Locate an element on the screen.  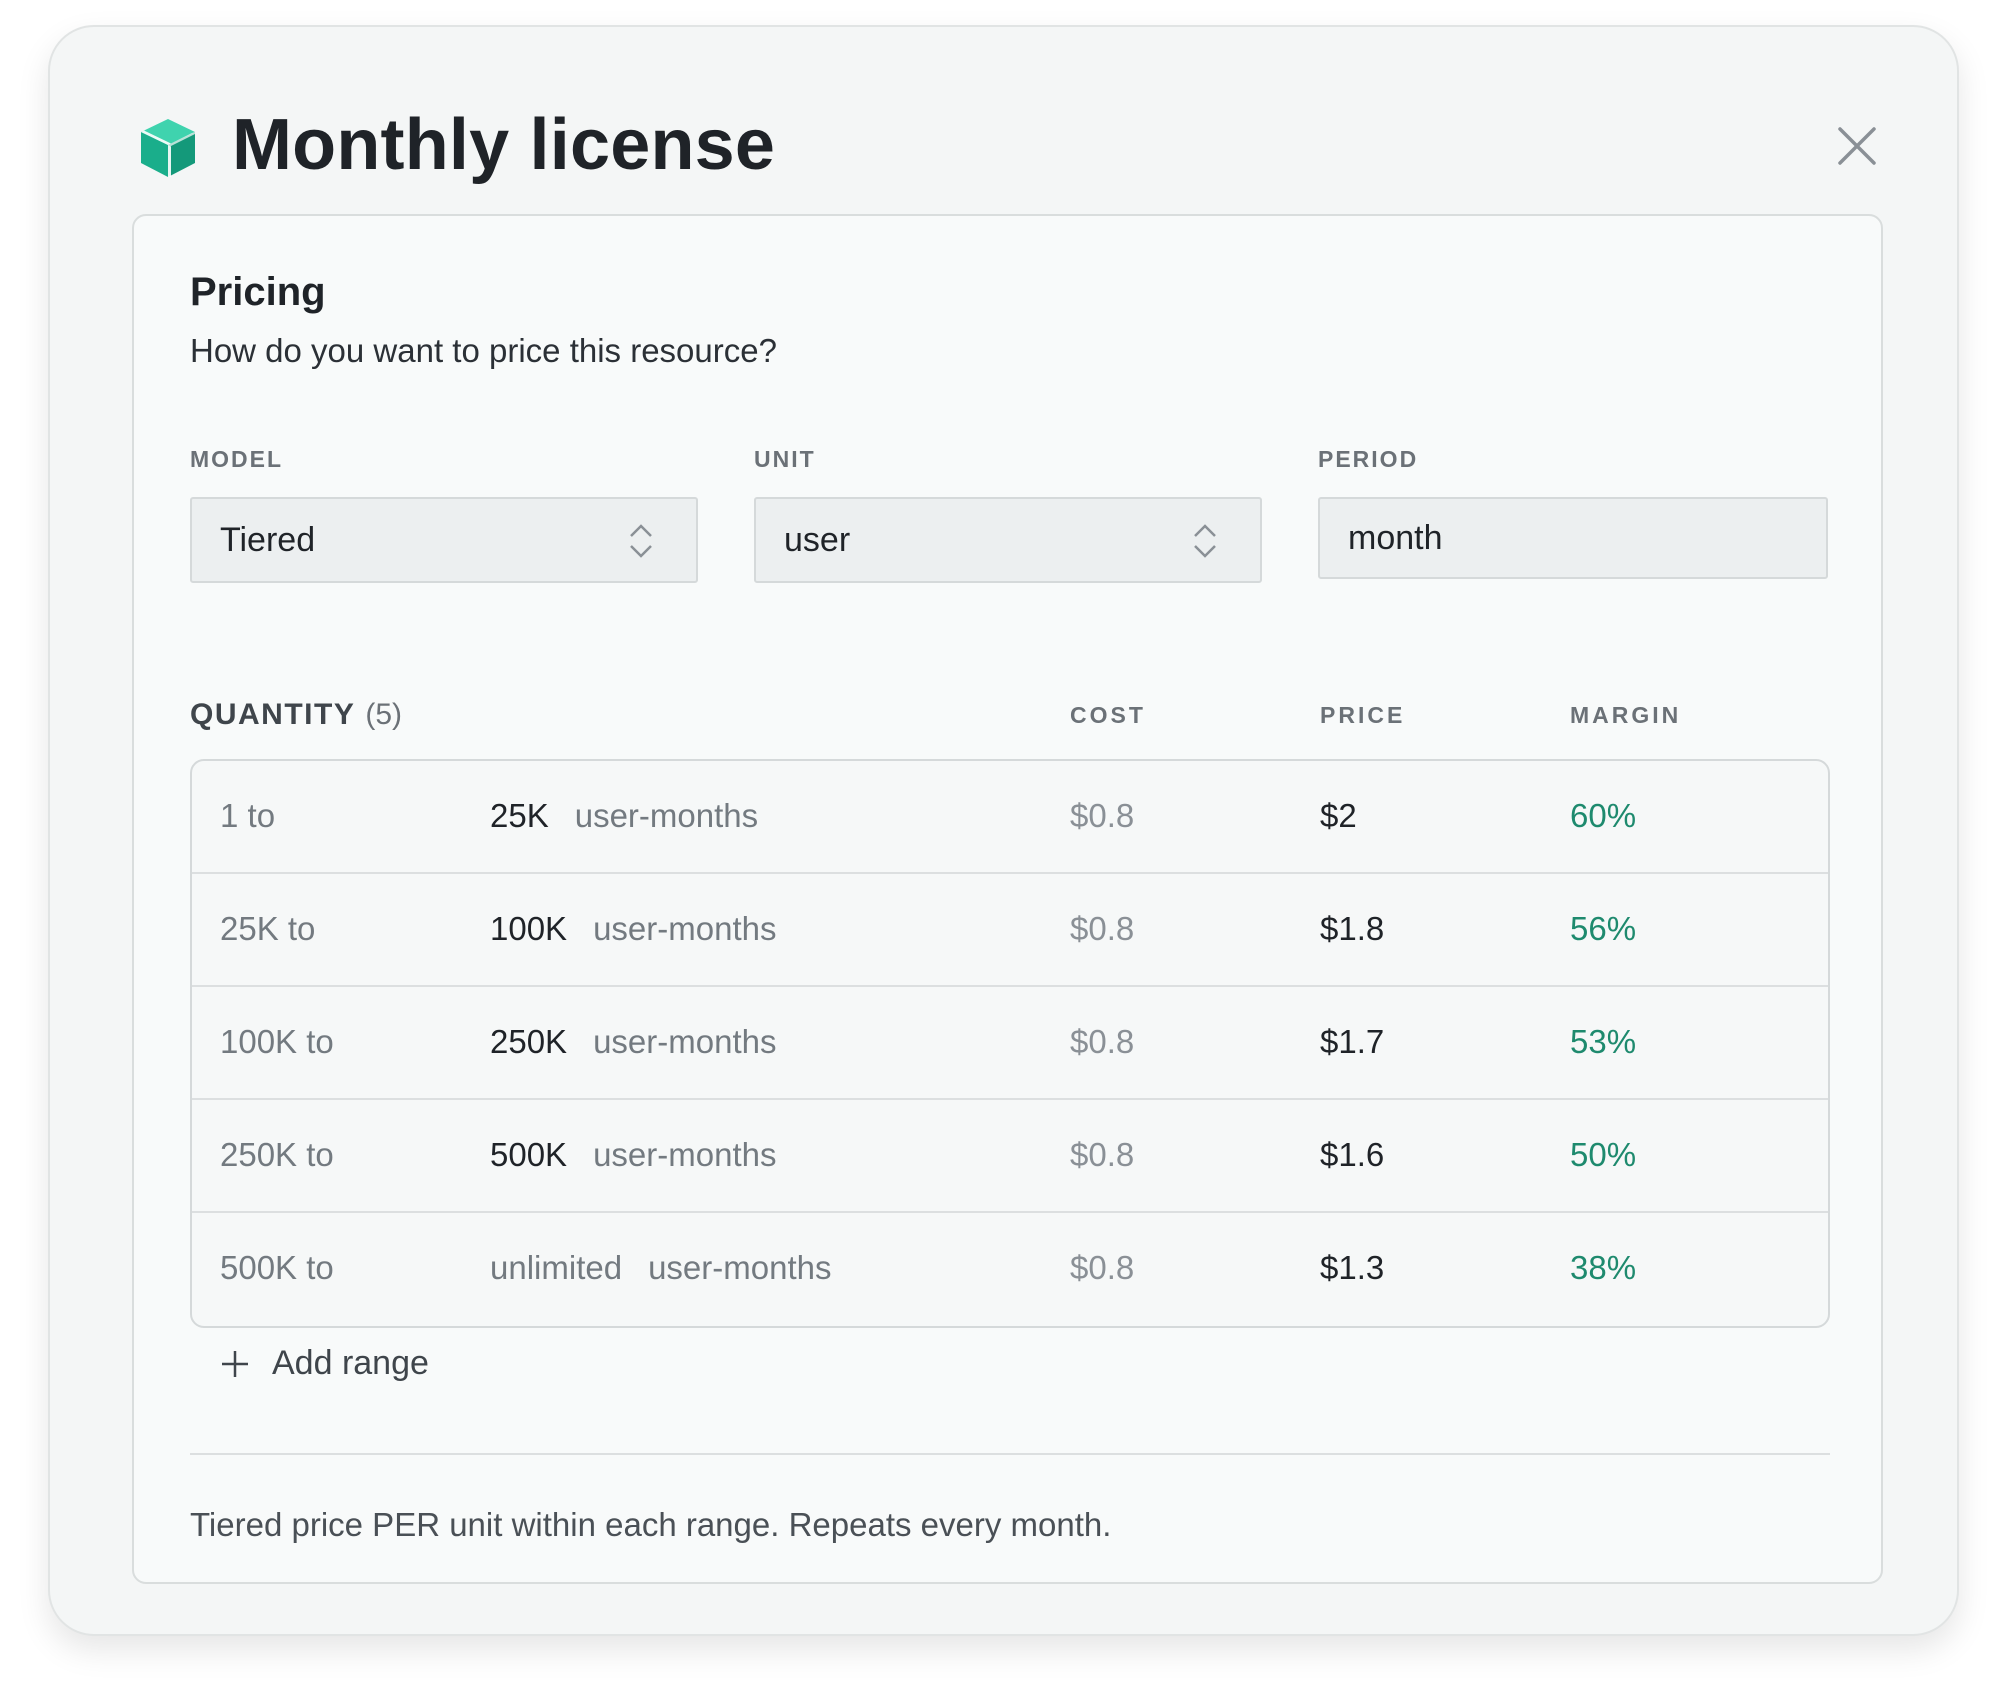
unit-label: UNIT is located at coordinates (785, 459).